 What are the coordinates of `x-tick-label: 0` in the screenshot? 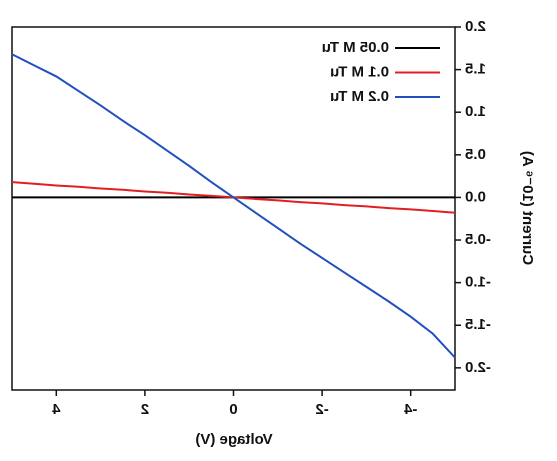 It's located at (233, 409).